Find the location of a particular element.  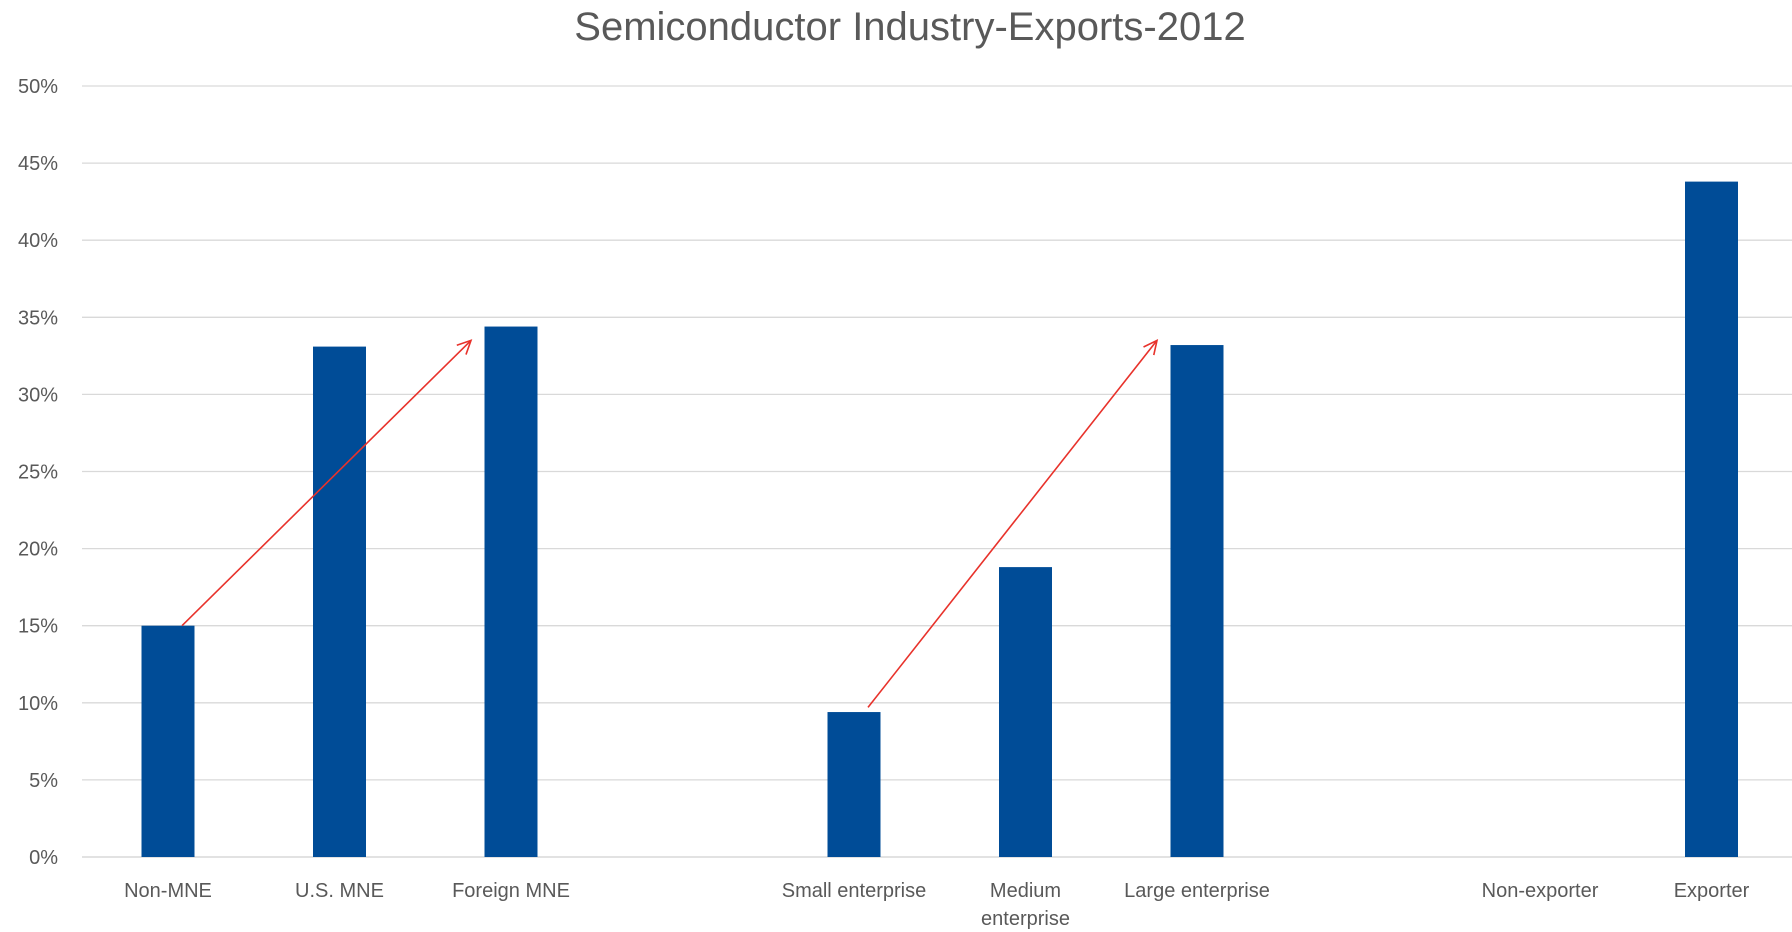

y-tick-label: 20% is located at coordinates (38, 550).